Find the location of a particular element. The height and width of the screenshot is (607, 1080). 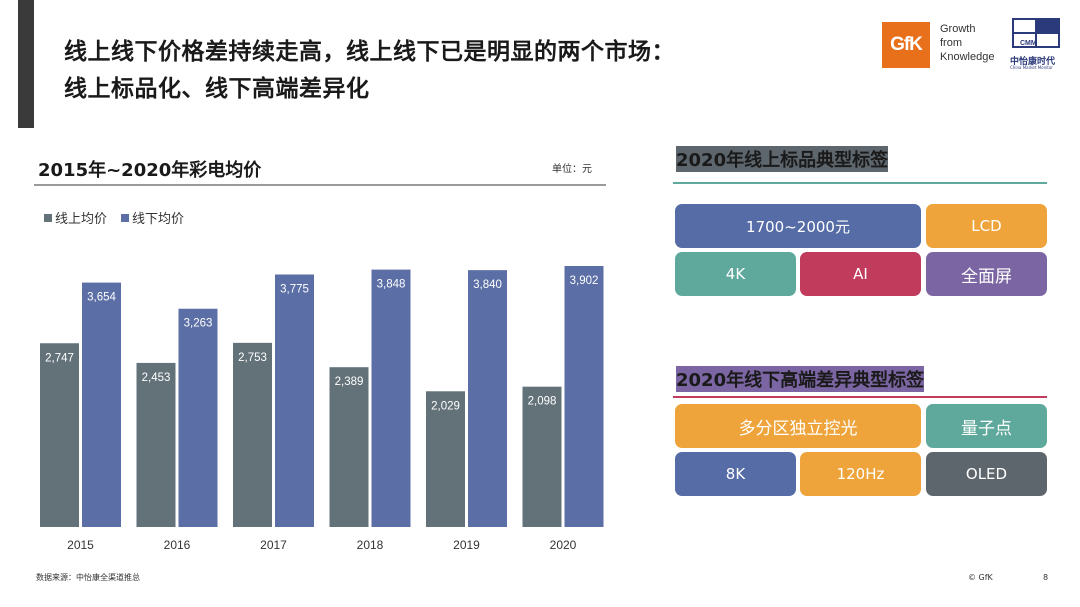

offline-tag-120hz: 120Hz is located at coordinates (860, 474).